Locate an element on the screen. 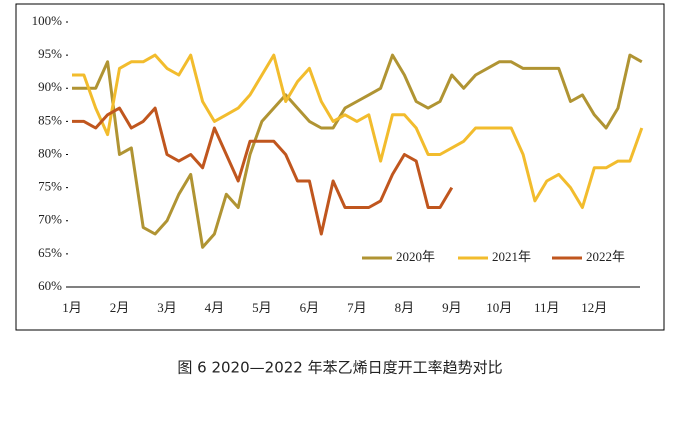  x-tick-label: 6月 is located at coordinates (310, 307).